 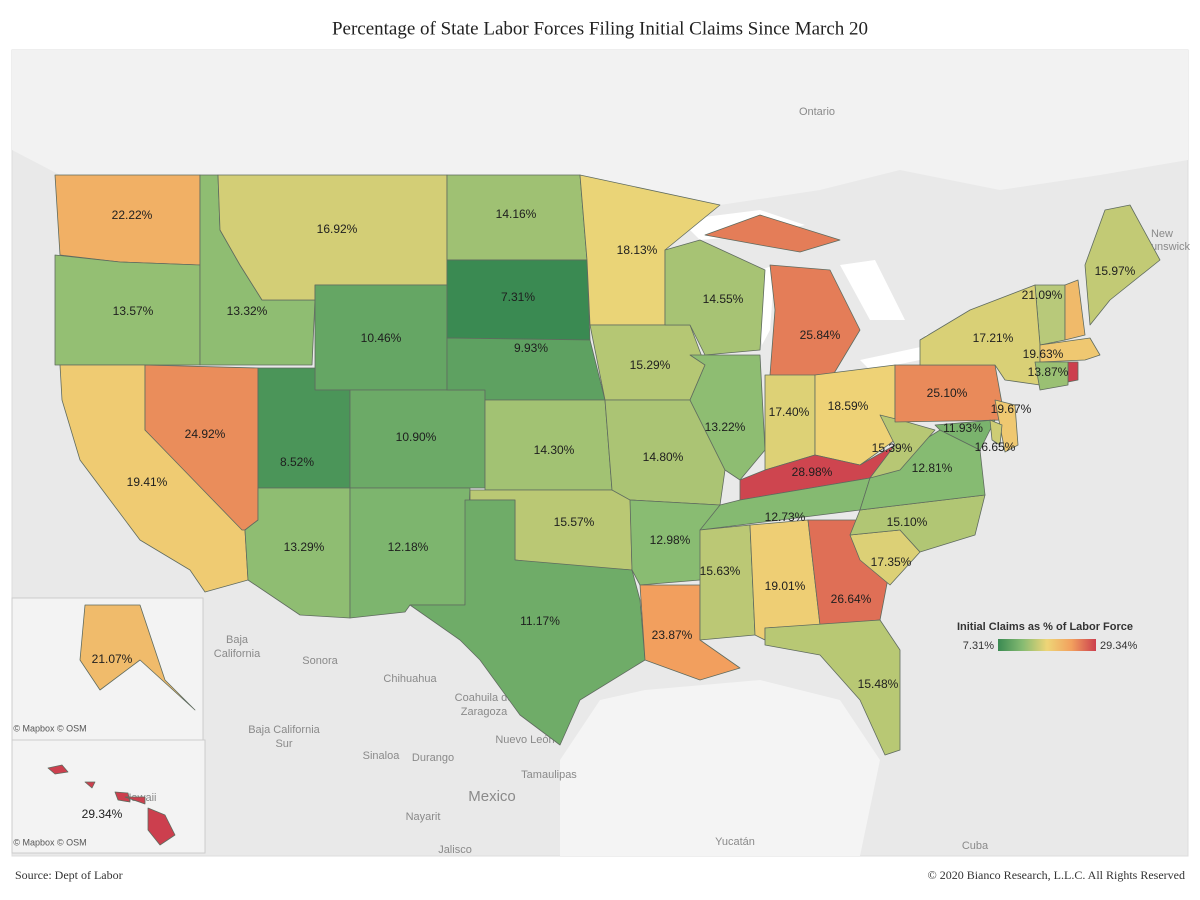 I want to click on basemap-label: New, so click(x=1162, y=234).